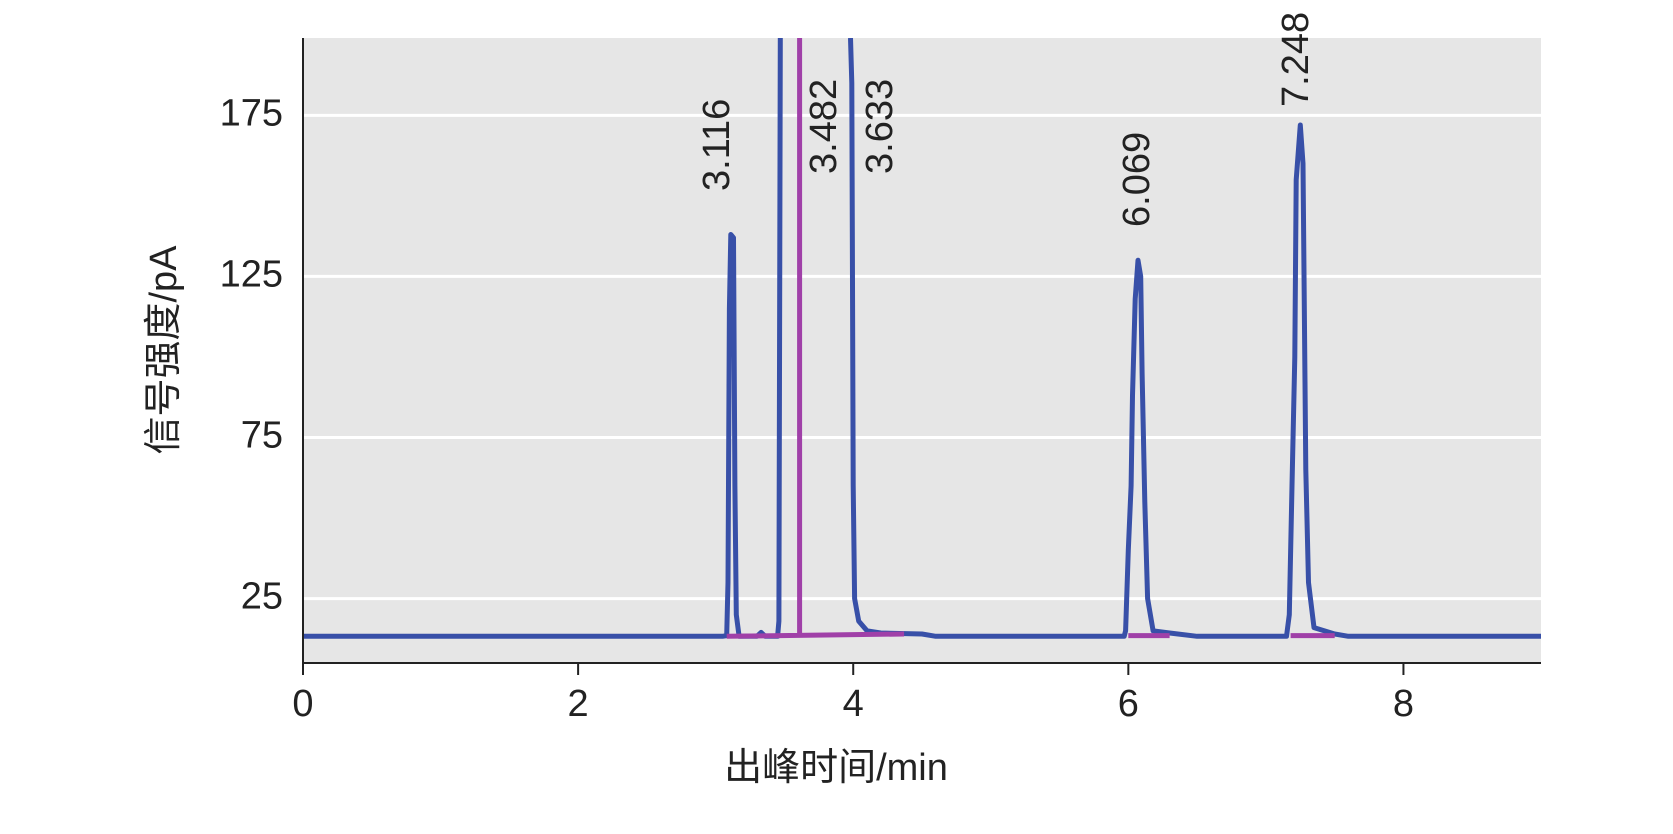  Describe the element at coordinates (853, 704) in the screenshot. I see `x-tick-label: 4` at that location.